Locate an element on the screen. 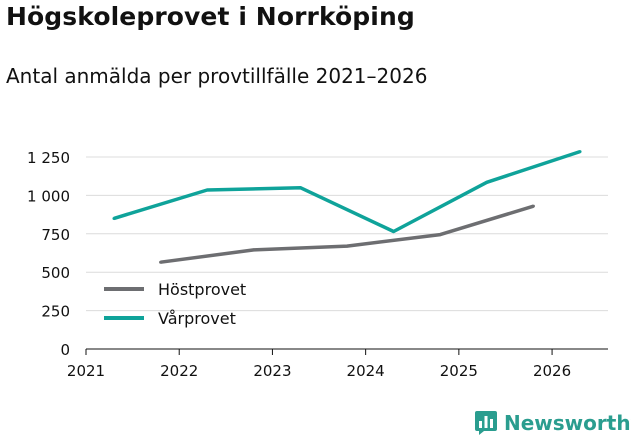  brand-logo: Newsworthy is located at coordinates (552, 423).